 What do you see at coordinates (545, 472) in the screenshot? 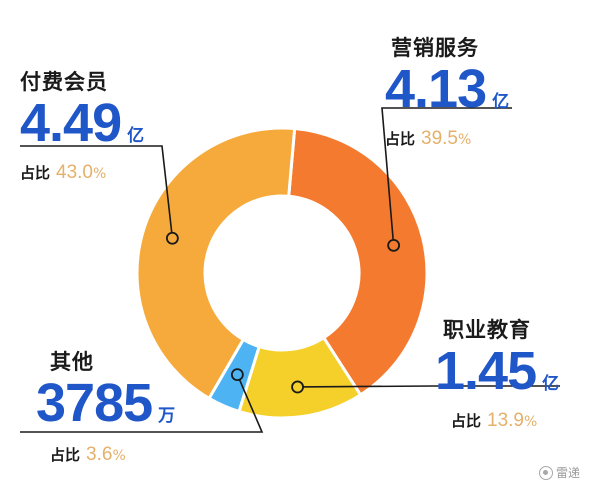
I see `camera-icon` at bounding box center [545, 472].